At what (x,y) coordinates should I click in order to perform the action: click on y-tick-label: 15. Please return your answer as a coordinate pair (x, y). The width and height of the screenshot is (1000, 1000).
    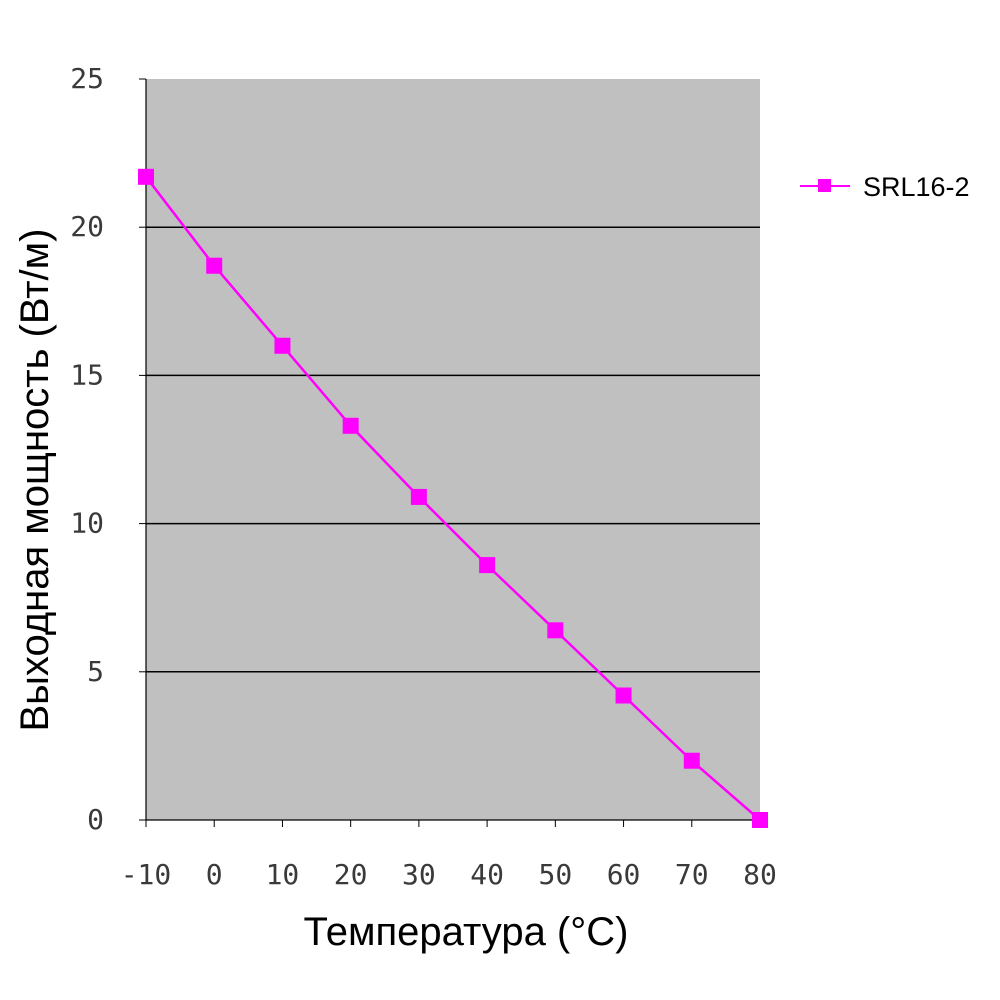
    Looking at the image, I should click on (87, 374).